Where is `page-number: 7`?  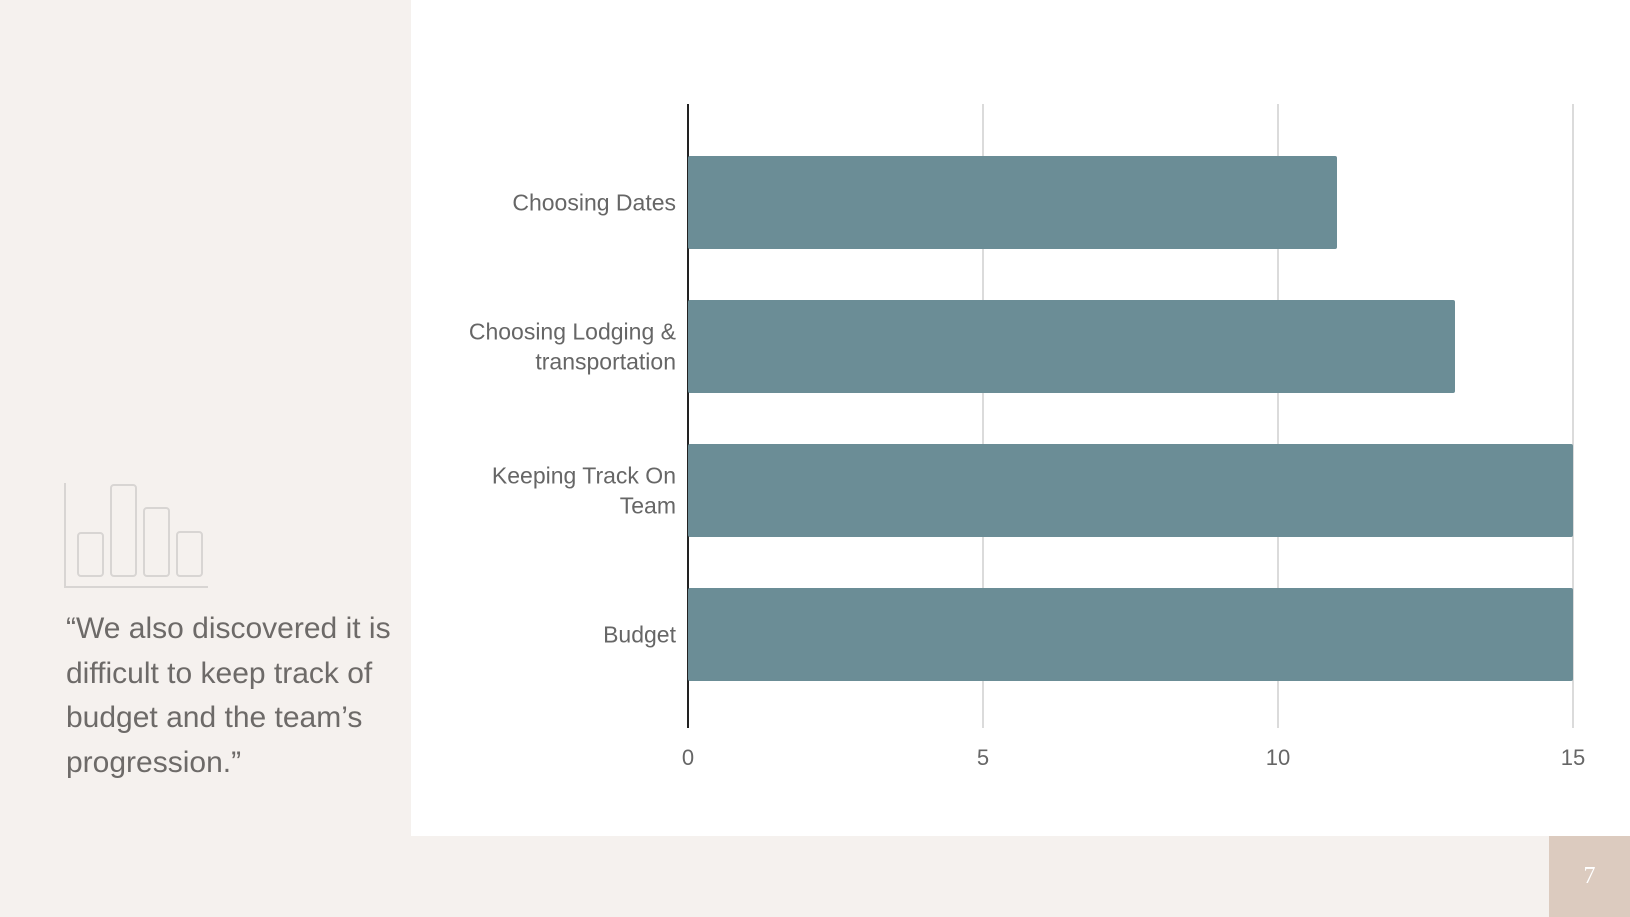 page-number: 7 is located at coordinates (1589, 876).